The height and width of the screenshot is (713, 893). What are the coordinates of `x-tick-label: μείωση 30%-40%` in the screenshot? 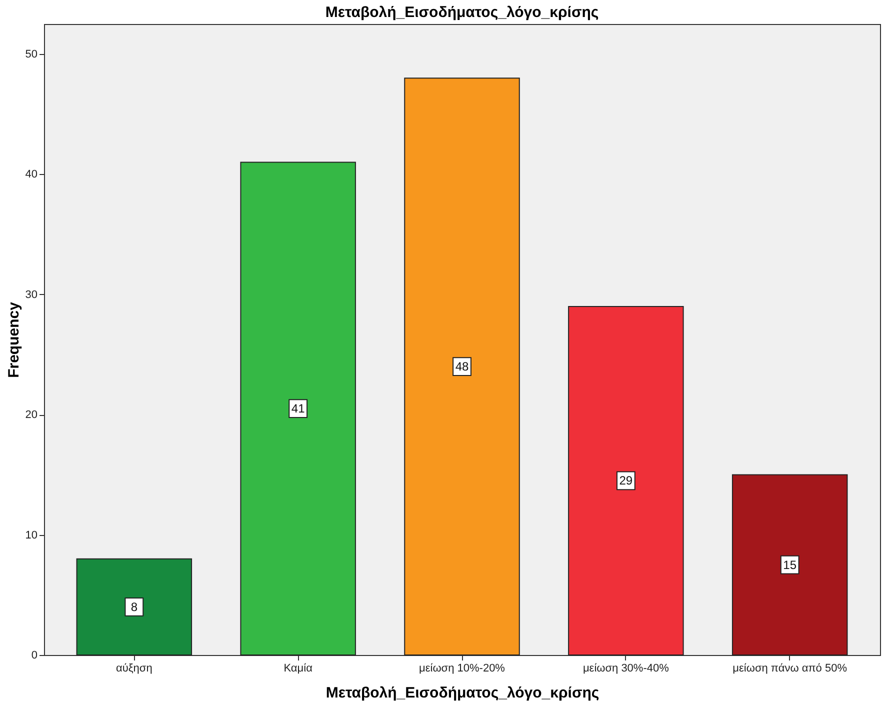 It's located at (626, 668).